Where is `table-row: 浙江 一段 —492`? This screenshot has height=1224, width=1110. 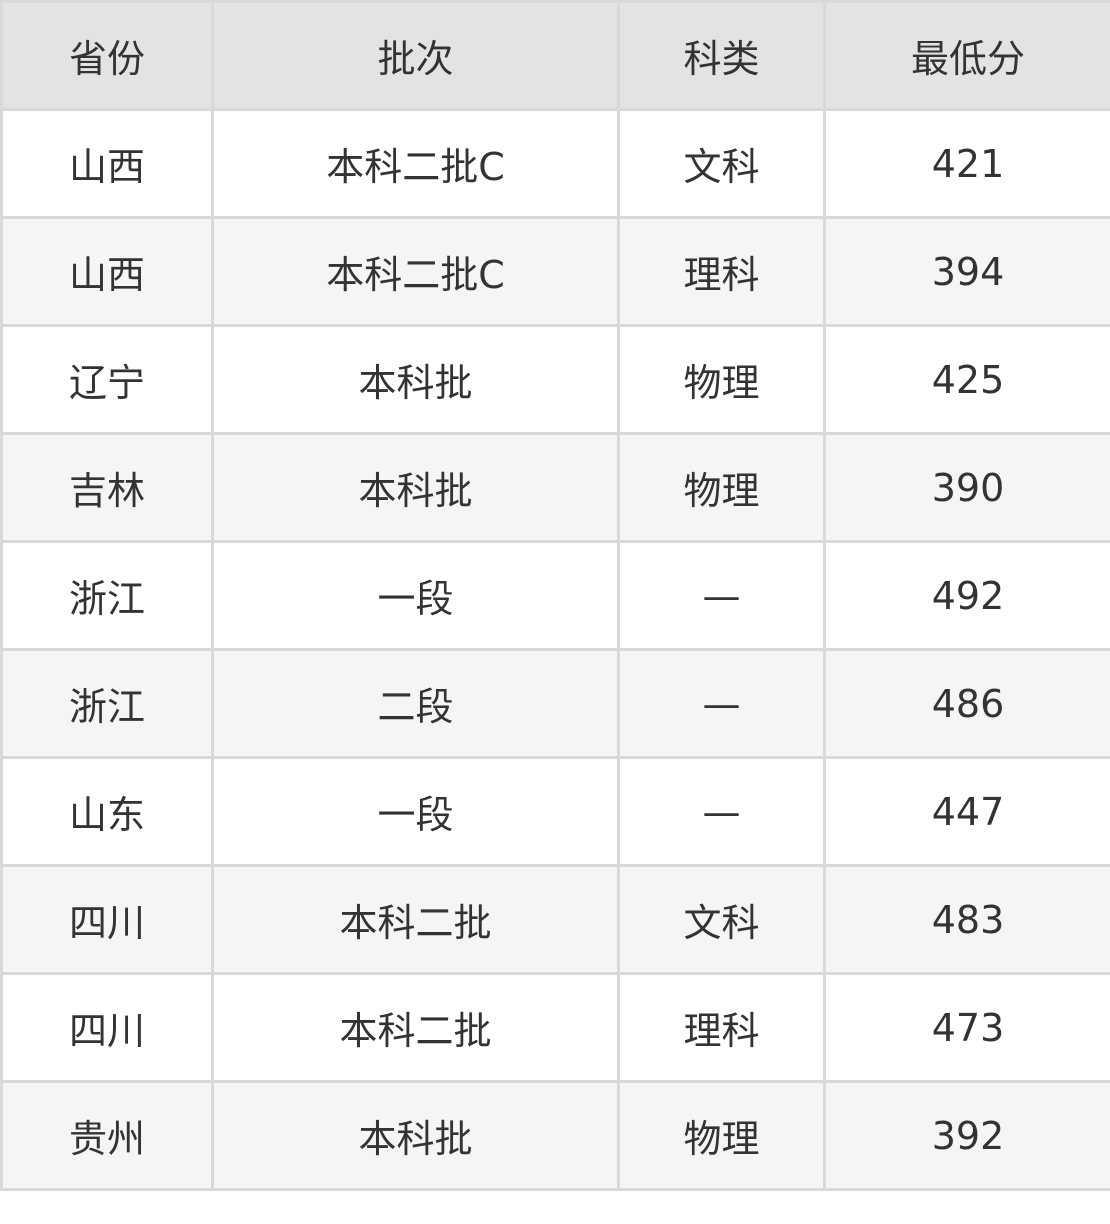
table-row: 浙江 一段 —492 is located at coordinates (555, 595).